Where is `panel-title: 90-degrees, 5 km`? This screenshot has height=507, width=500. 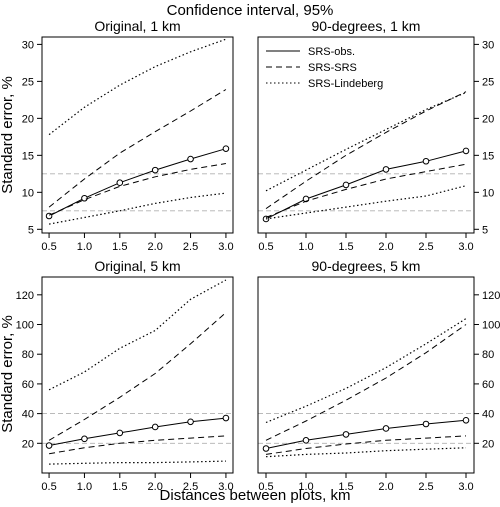
panel-title: 90-degrees, 5 km is located at coordinates (366, 266).